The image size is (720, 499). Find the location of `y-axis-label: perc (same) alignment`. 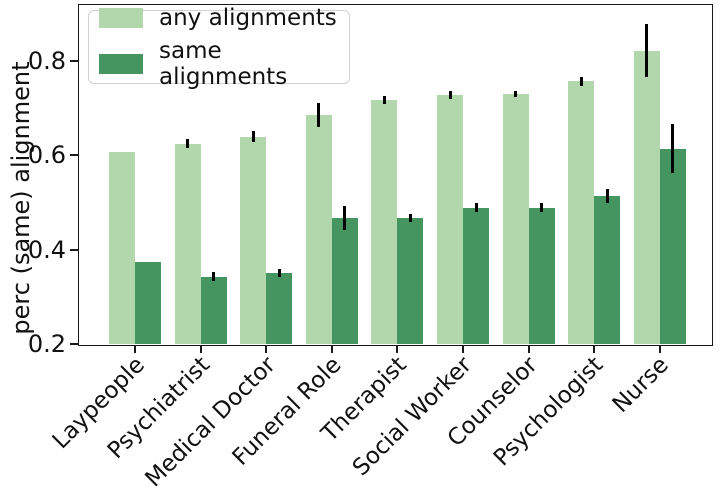

y-axis-label: perc (same) alignment is located at coordinates (21, 198).